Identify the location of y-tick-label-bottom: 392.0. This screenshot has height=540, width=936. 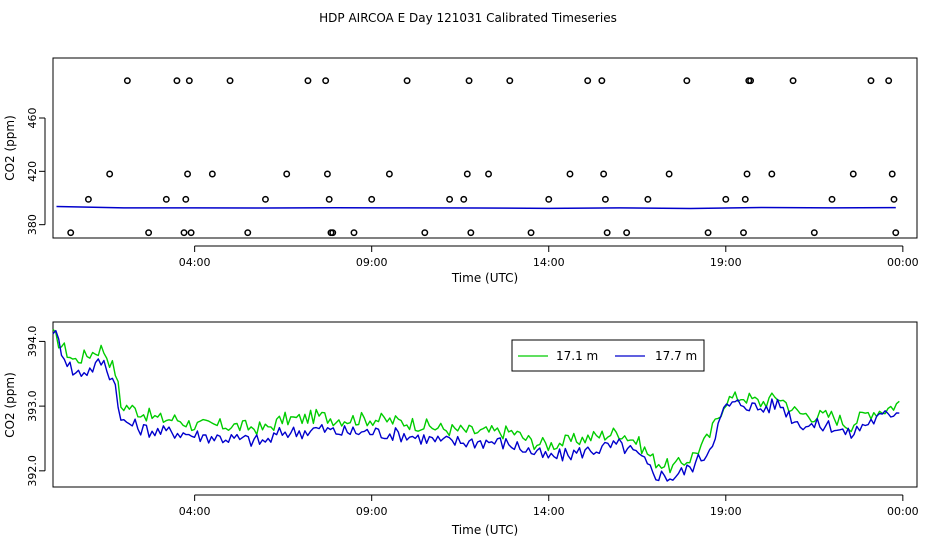
(32, 471).